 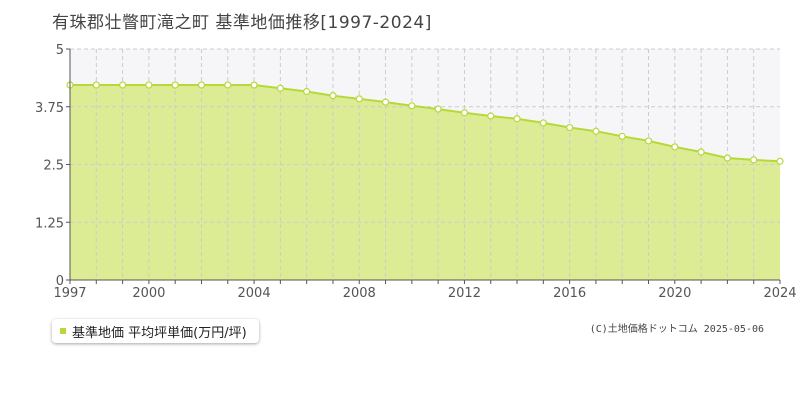 What do you see at coordinates (779, 293) in the screenshot?
I see `x-tick-label: 2024` at bounding box center [779, 293].